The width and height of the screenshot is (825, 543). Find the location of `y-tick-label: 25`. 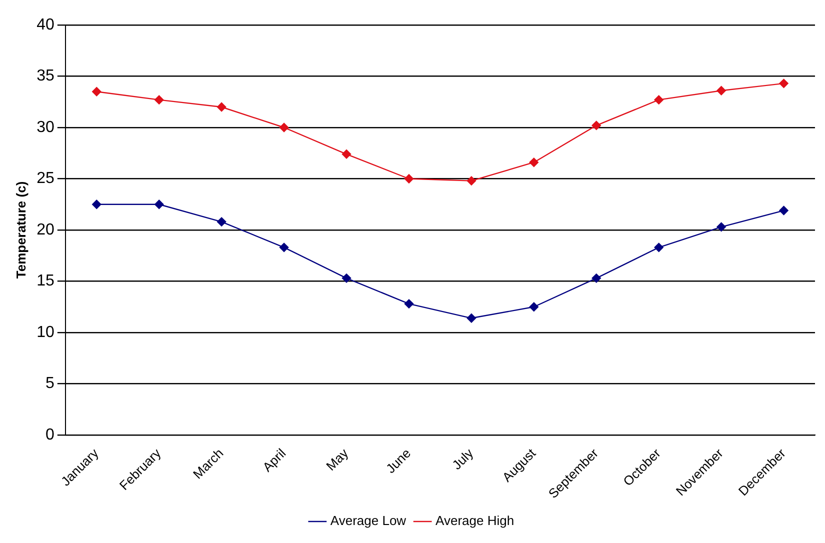

y-tick-label: 25 is located at coordinates (45, 179).